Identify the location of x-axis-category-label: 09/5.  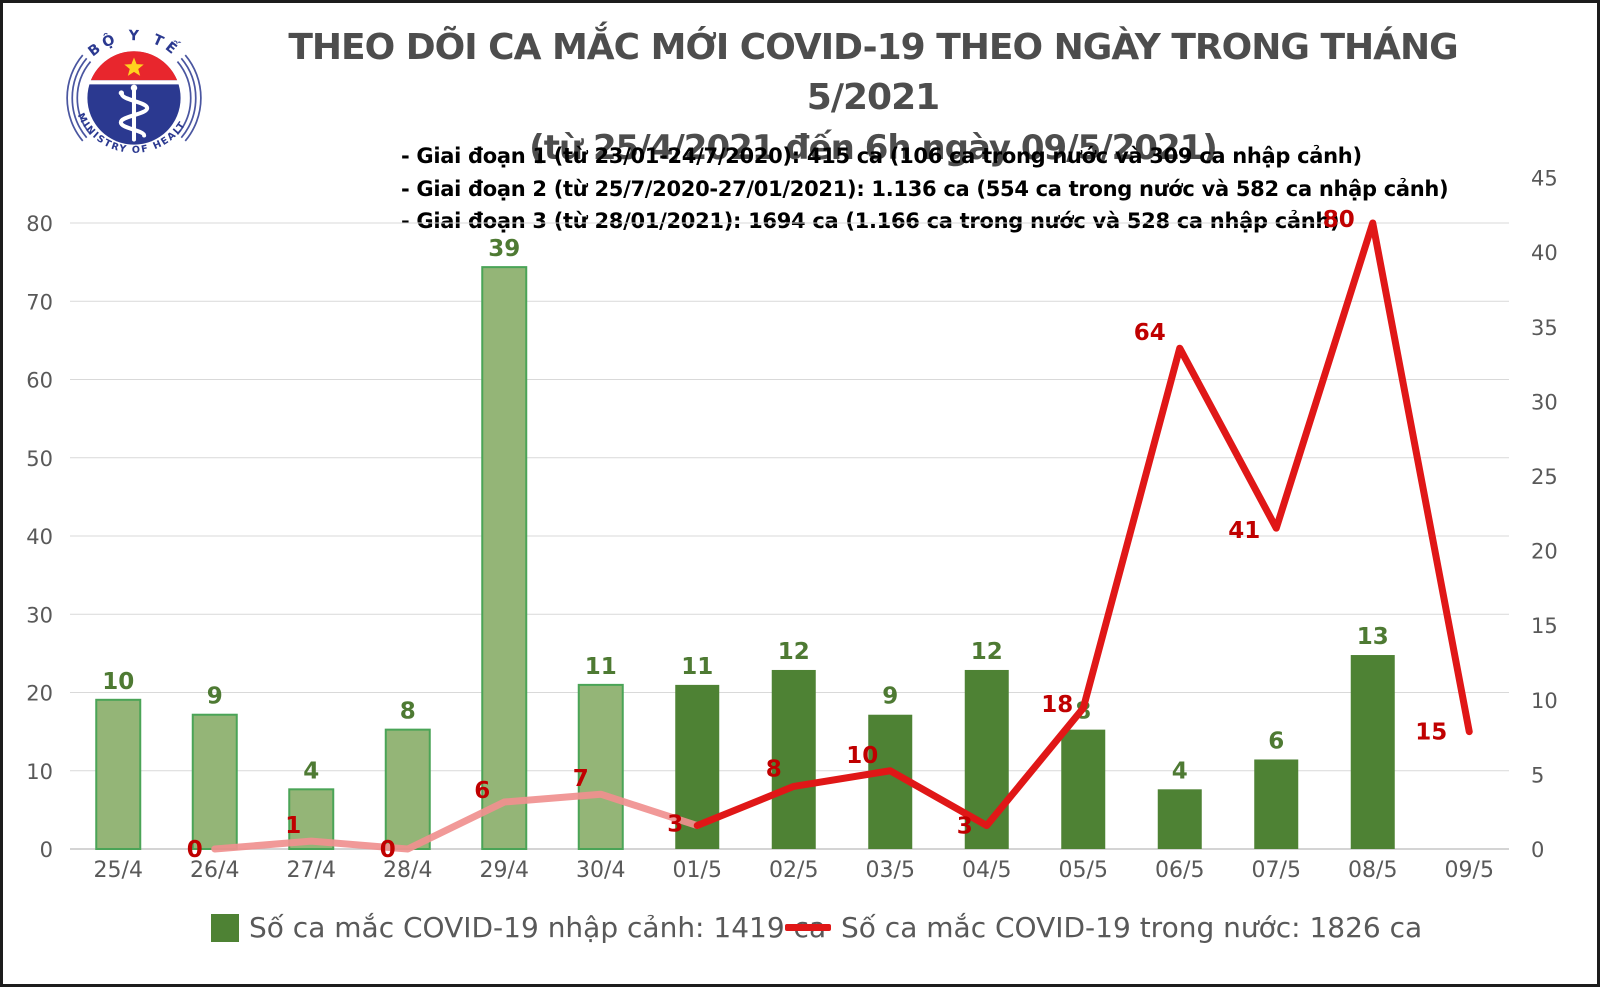
(1469, 870).